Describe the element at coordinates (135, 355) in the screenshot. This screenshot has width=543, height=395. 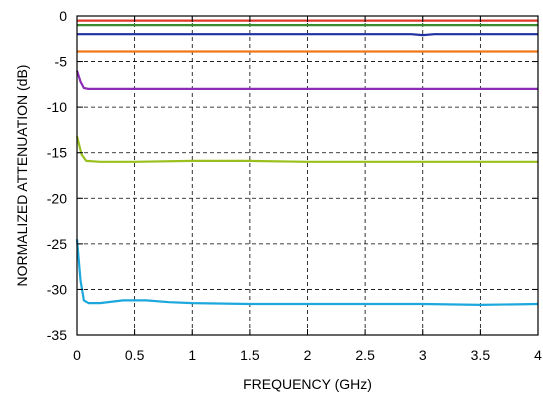
I see `x-tick-label: 0.5` at that location.